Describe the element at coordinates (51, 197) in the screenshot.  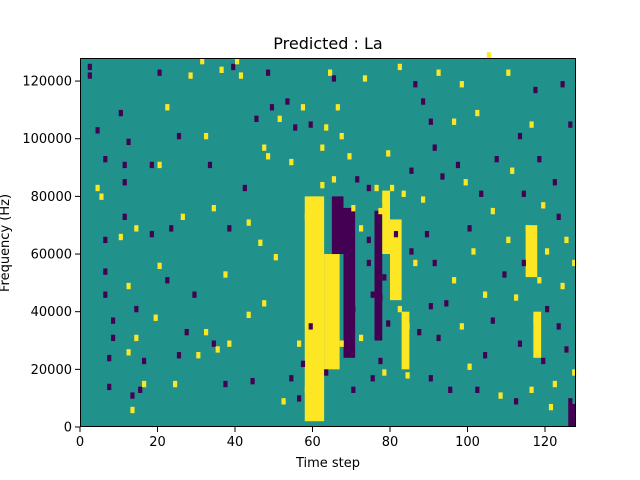
I see `y-tick-label: 80000` at that location.